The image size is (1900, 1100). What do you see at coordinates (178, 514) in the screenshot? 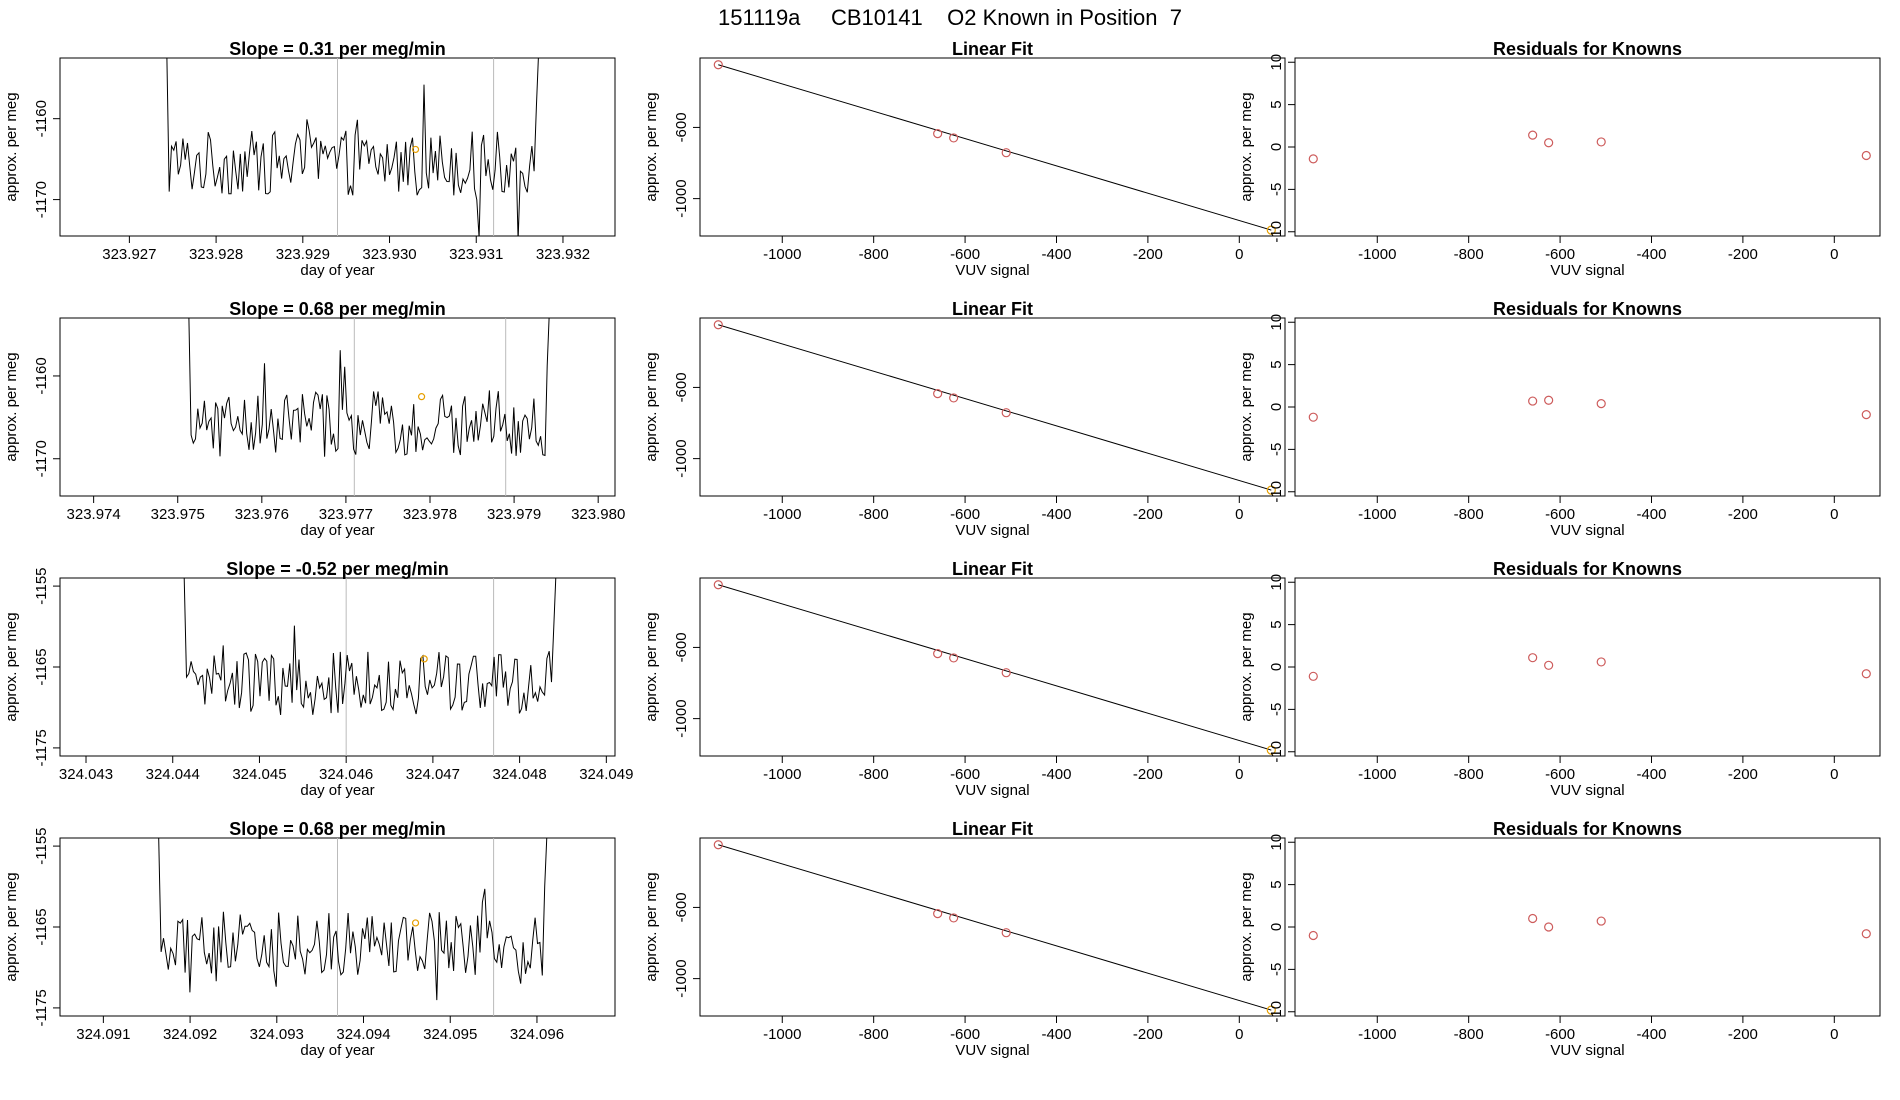
I see `x-tick-label: 323.975` at bounding box center [178, 514].